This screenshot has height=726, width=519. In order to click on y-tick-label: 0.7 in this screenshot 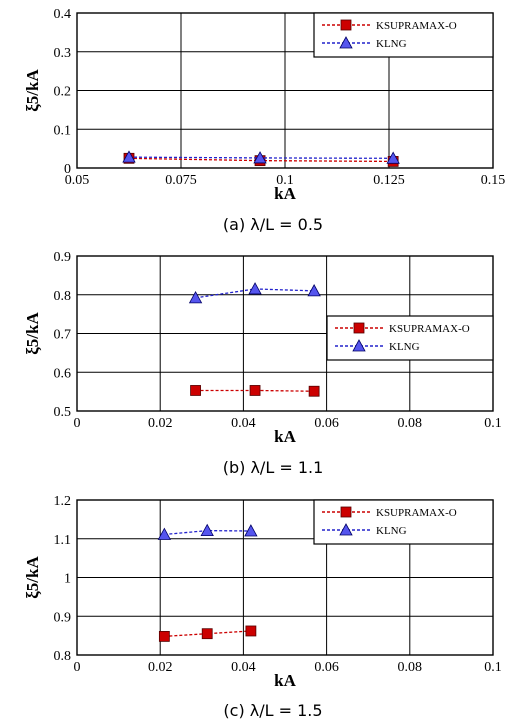, I will do `click(63, 335)`.